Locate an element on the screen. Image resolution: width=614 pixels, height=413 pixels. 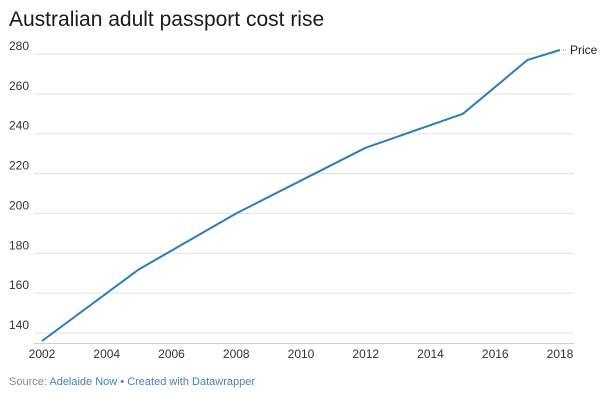
series-label: Price is located at coordinates (584, 50).